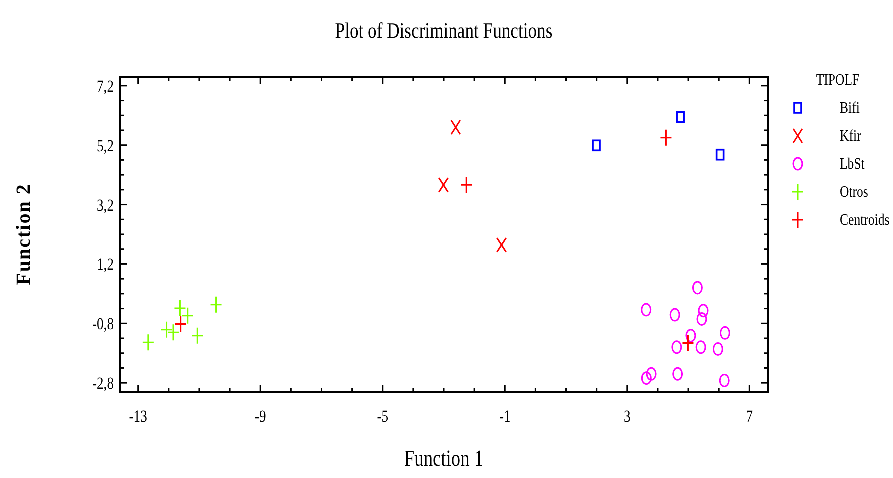 The height and width of the screenshot is (478, 893). Describe the element at coordinates (838, 81) in the screenshot. I see `legend-title: TIPOLF` at that location.